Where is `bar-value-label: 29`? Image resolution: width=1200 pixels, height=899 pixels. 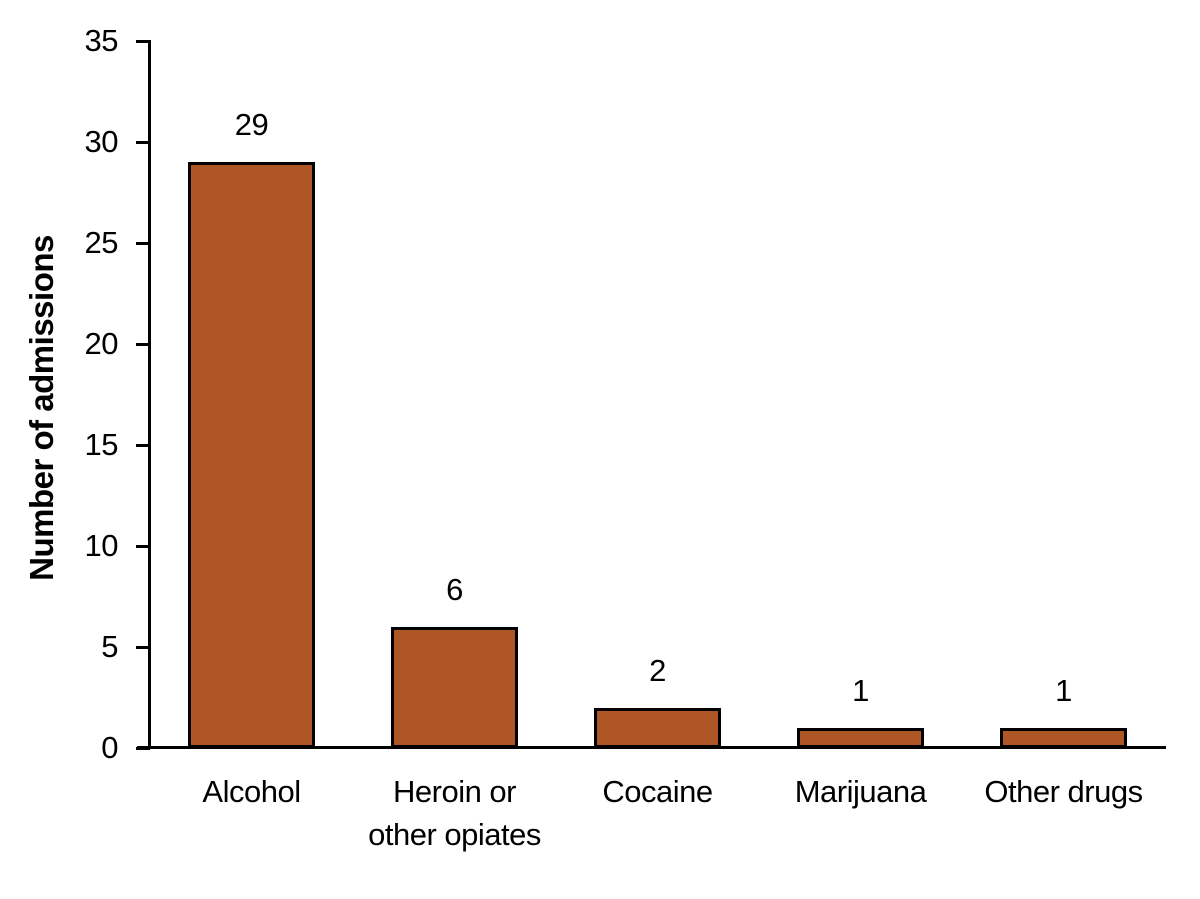 bar-value-label: 29 is located at coordinates (251, 124).